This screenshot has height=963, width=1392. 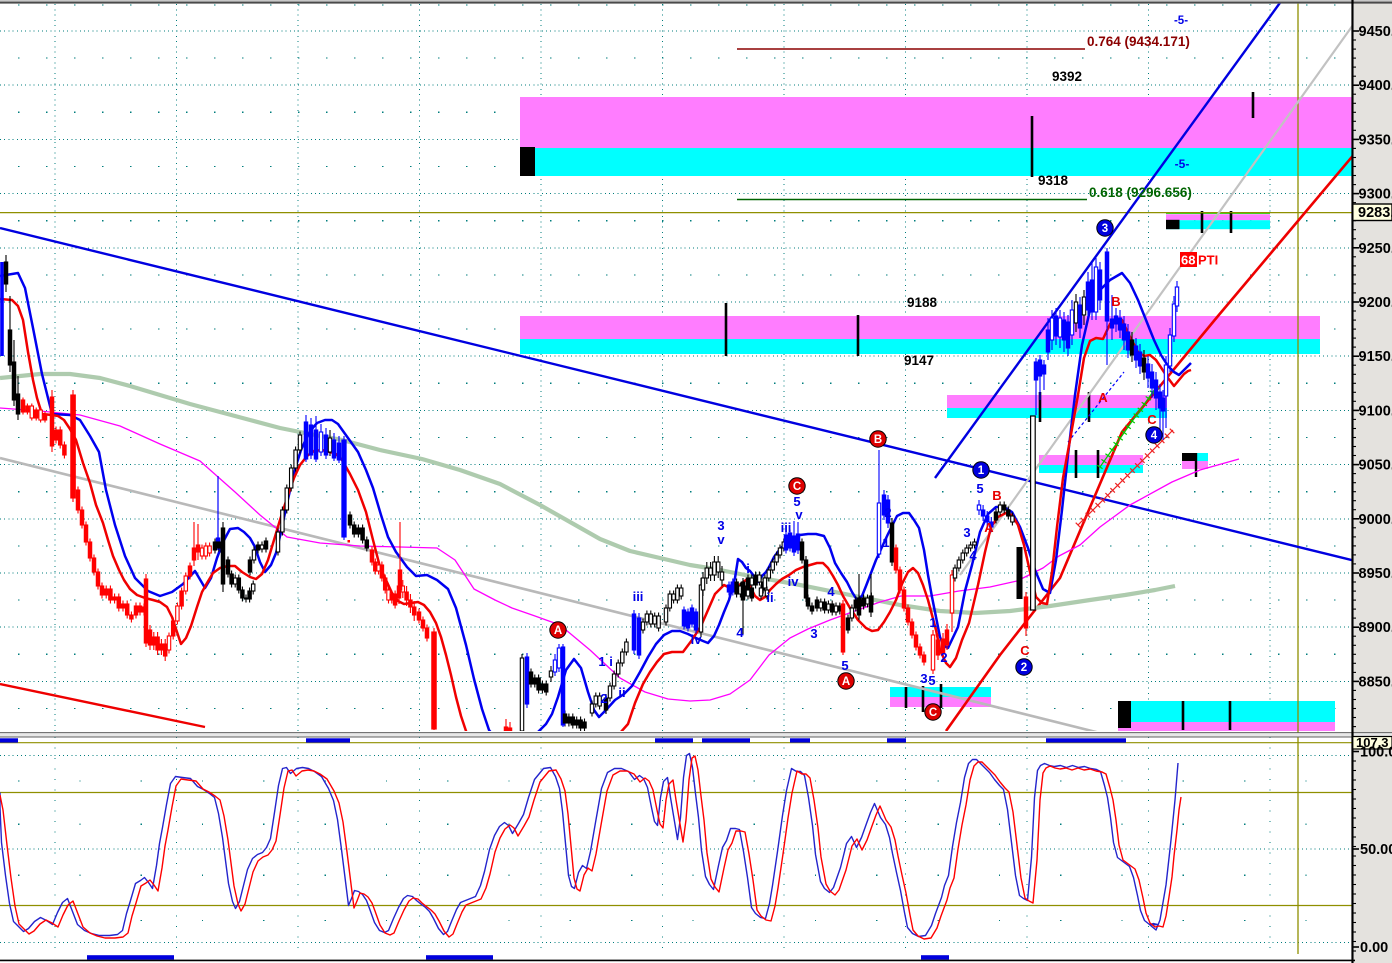 I want to click on svg-text: 8850., so click(x=1375, y=682).